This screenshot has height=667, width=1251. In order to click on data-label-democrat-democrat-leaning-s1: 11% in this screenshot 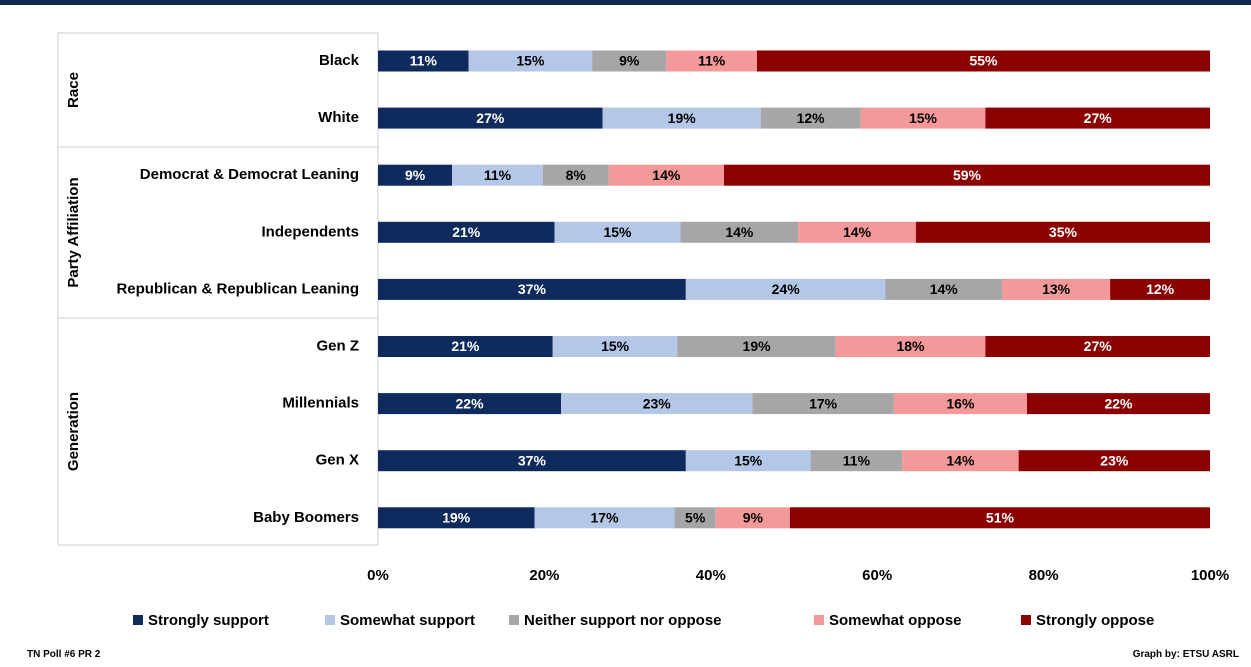, I will do `click(498, 175)`.